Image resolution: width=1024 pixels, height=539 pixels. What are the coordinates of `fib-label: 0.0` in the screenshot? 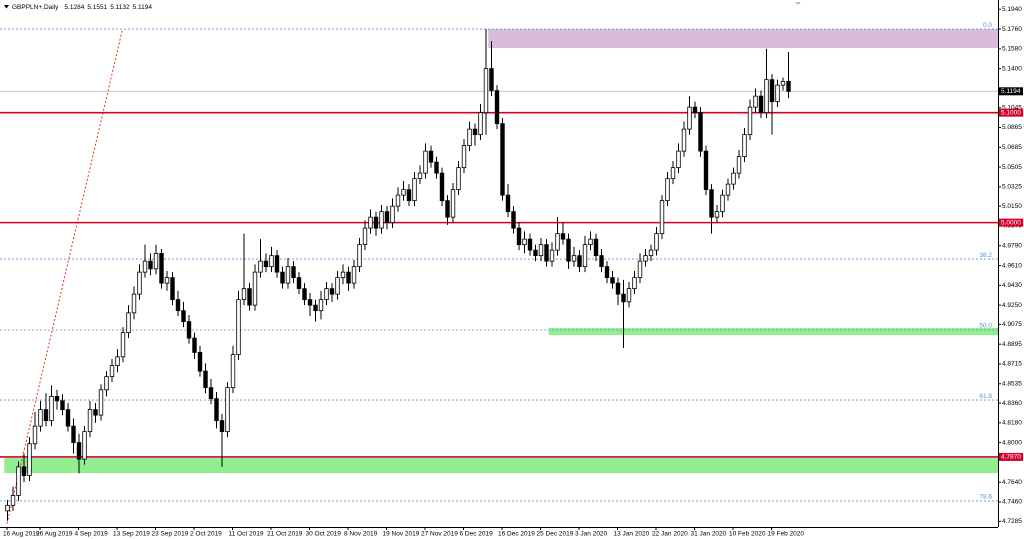 It's located at (987, 25).